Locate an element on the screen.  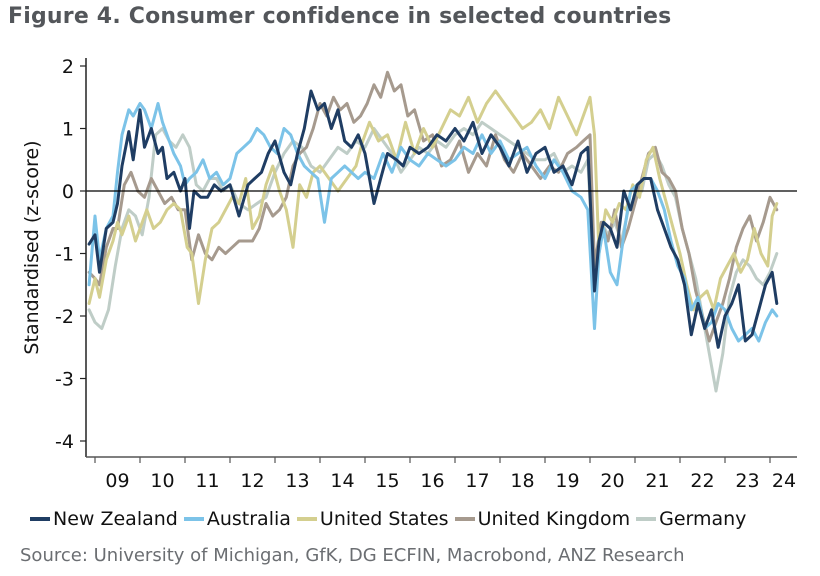
x-tick-label: 24 is located at coordinates (784, 481).